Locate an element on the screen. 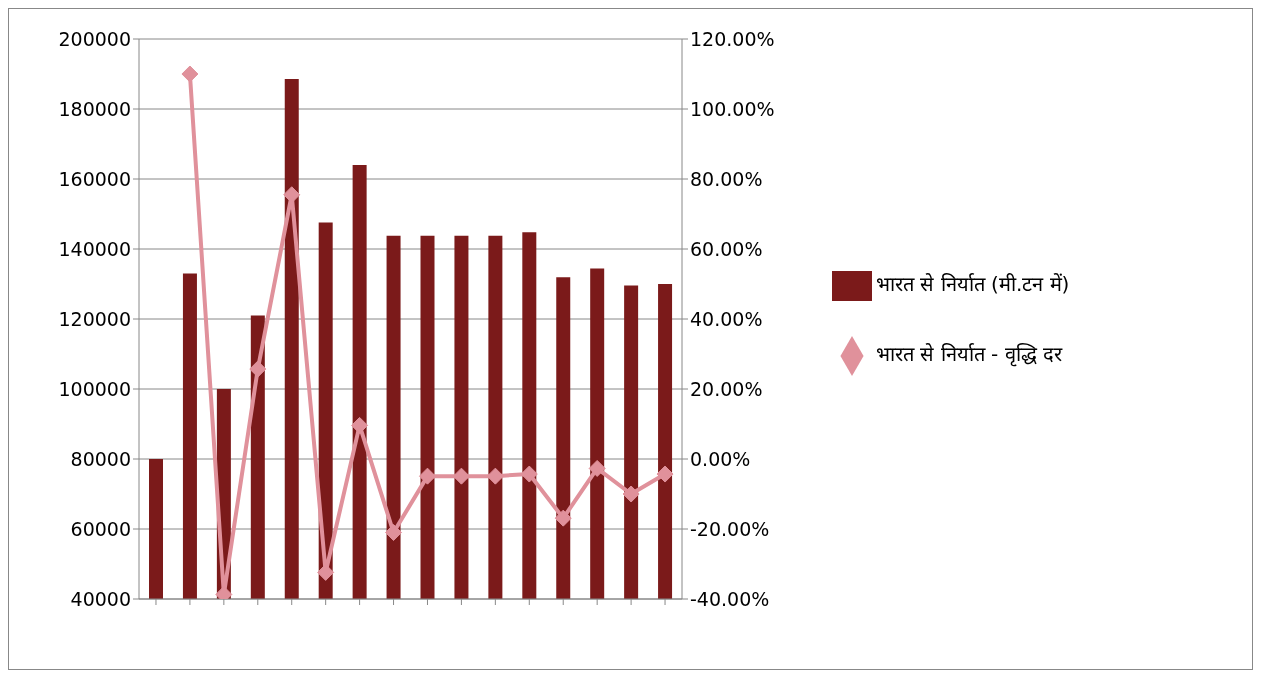 Image resolution: width=1261 pixels, height=679 pixels. y-tick-label: 40000 is located at coordinates (100, 598).